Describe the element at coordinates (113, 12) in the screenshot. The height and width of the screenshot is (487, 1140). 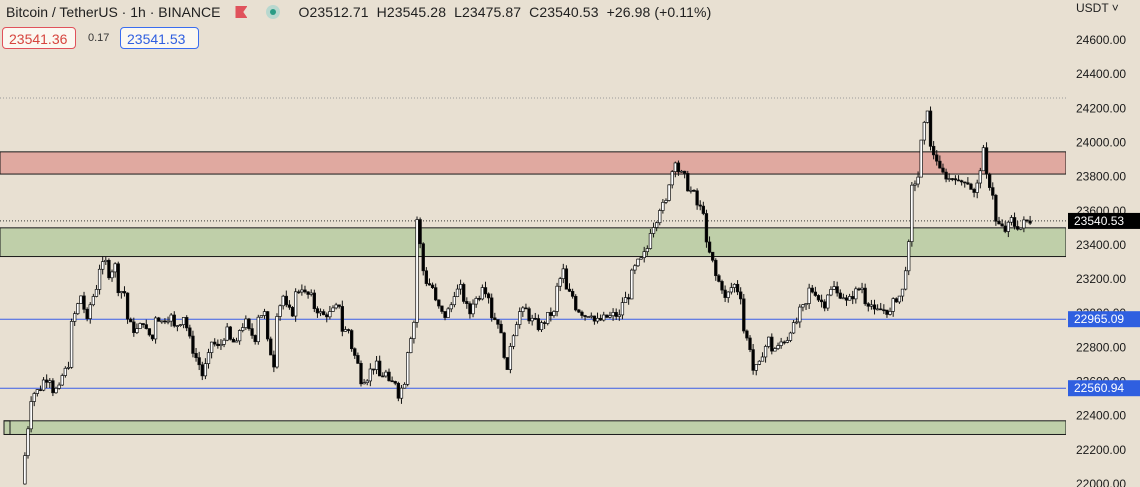
I see `symbol-title: Bitcoin / TetherUS · 1h · BINANCE` at that location.